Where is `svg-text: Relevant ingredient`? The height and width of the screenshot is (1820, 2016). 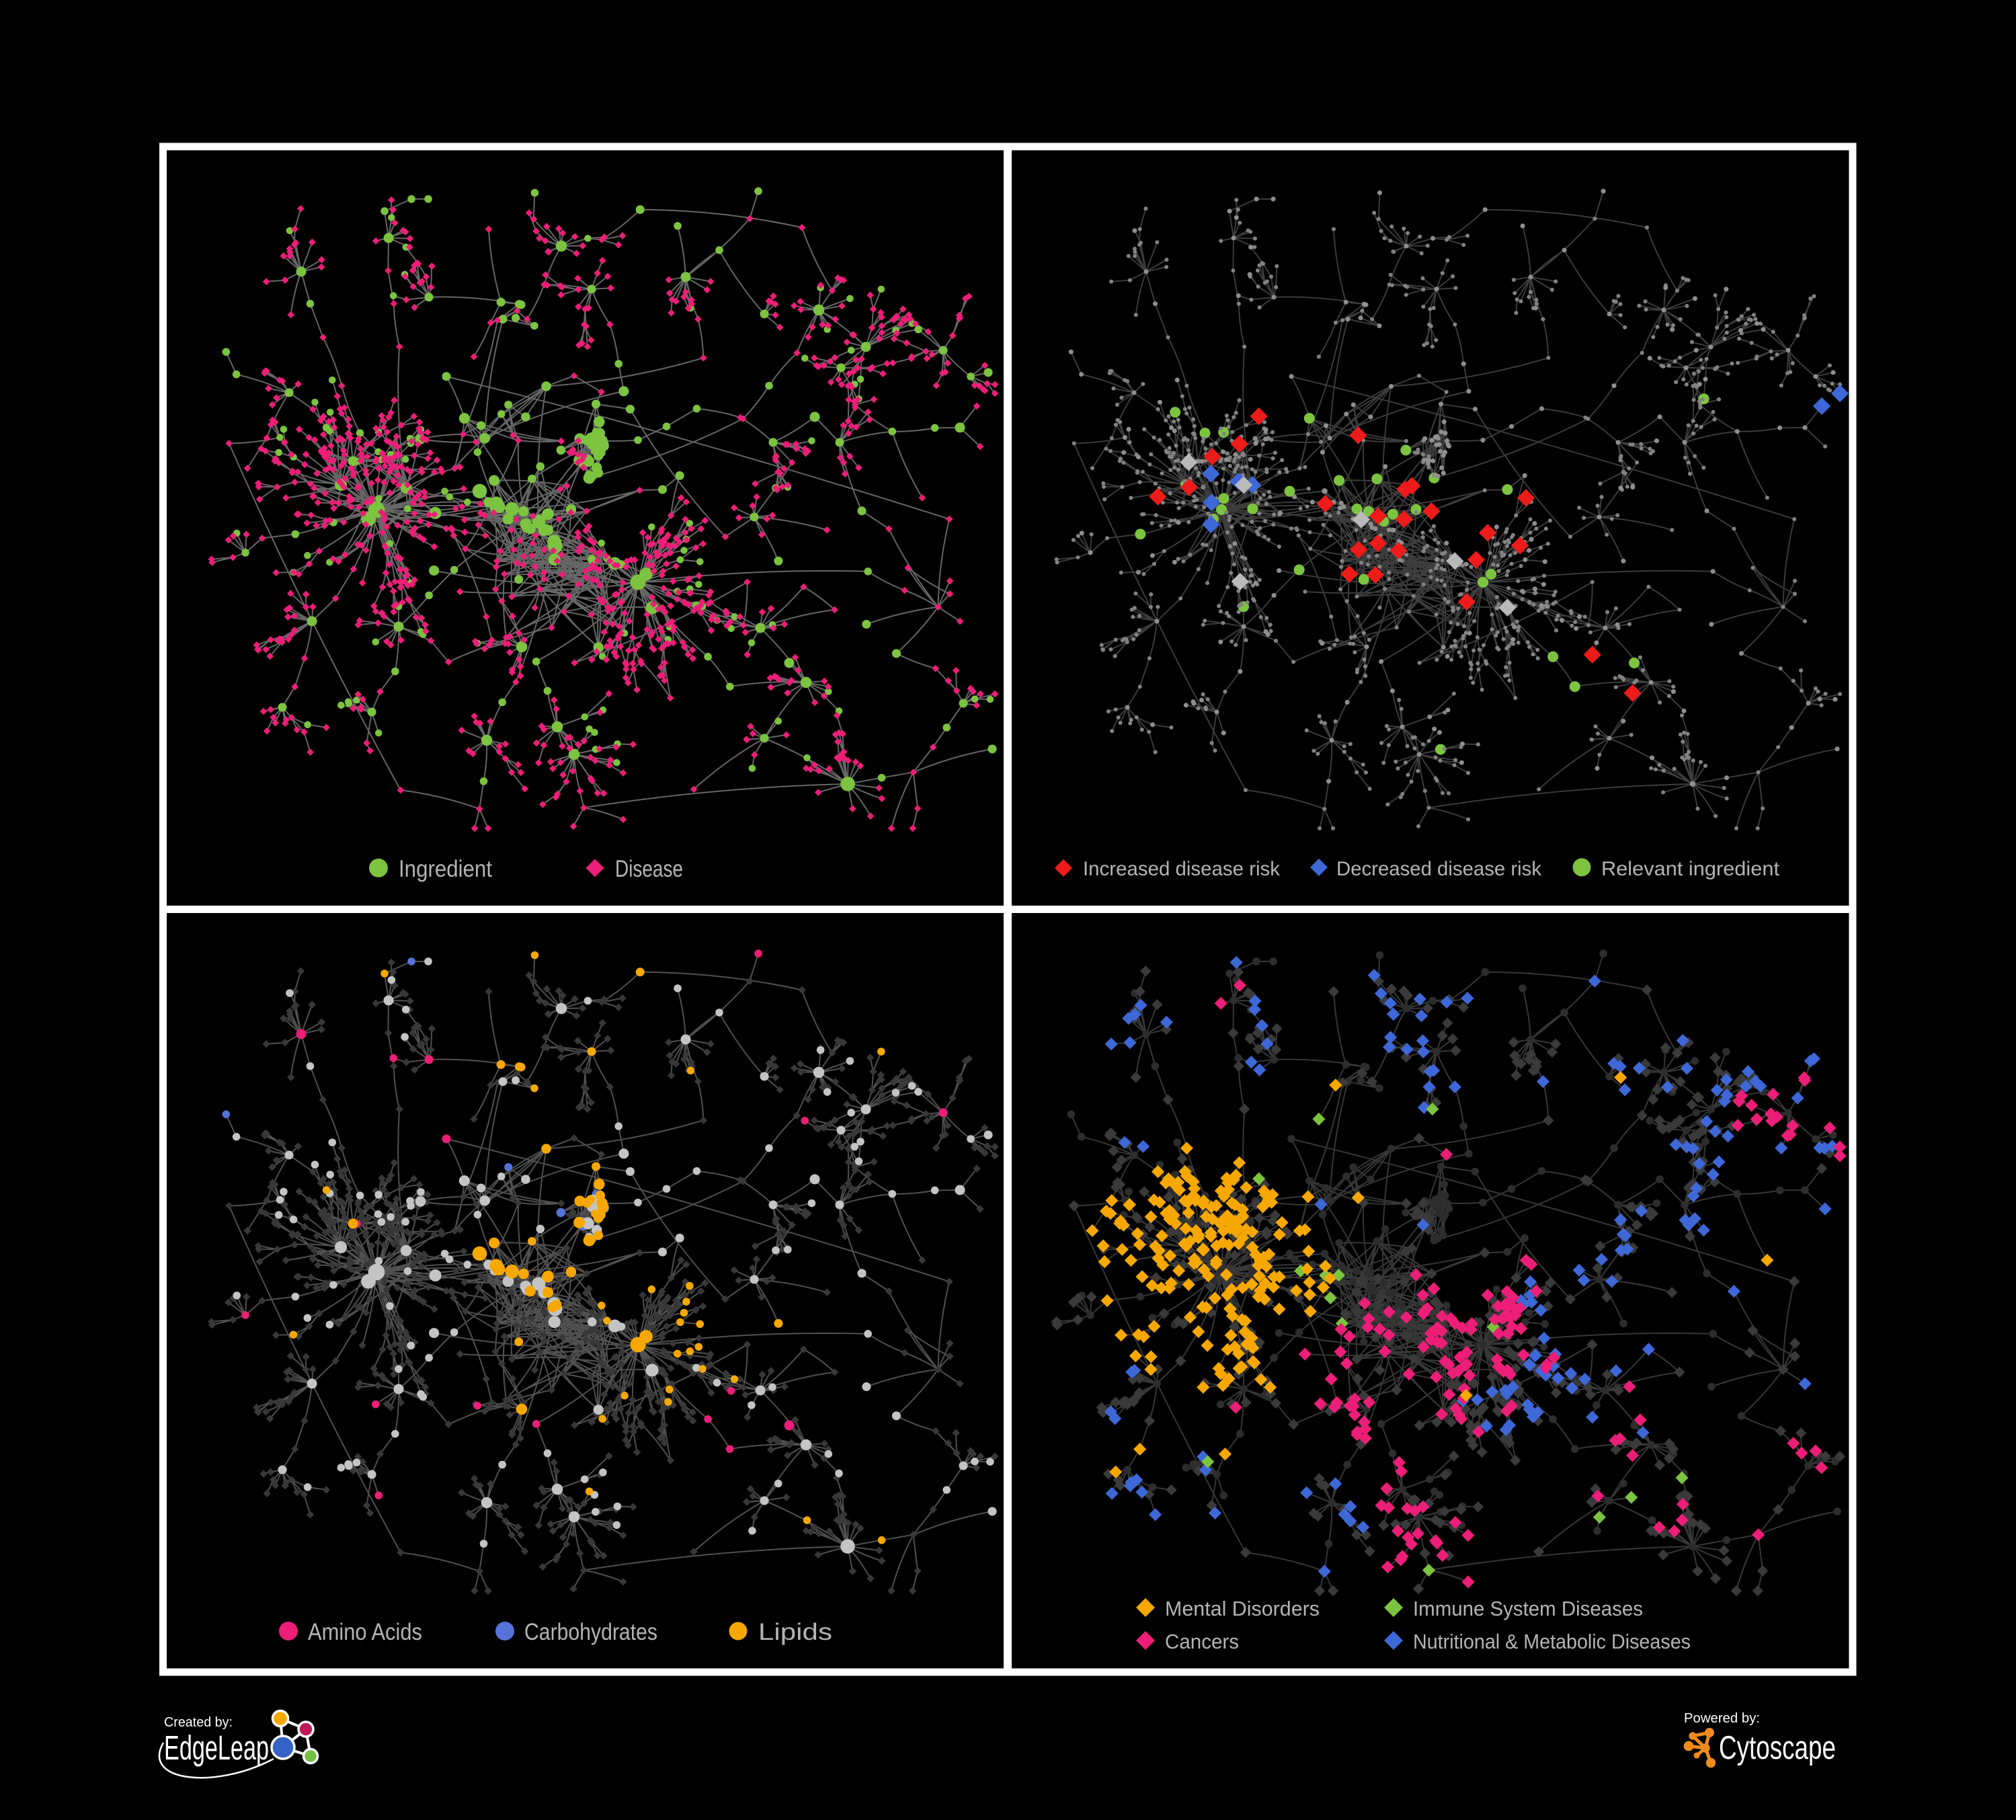
svg-text: Relevant ingredient is located at coordinates (1690, 869).